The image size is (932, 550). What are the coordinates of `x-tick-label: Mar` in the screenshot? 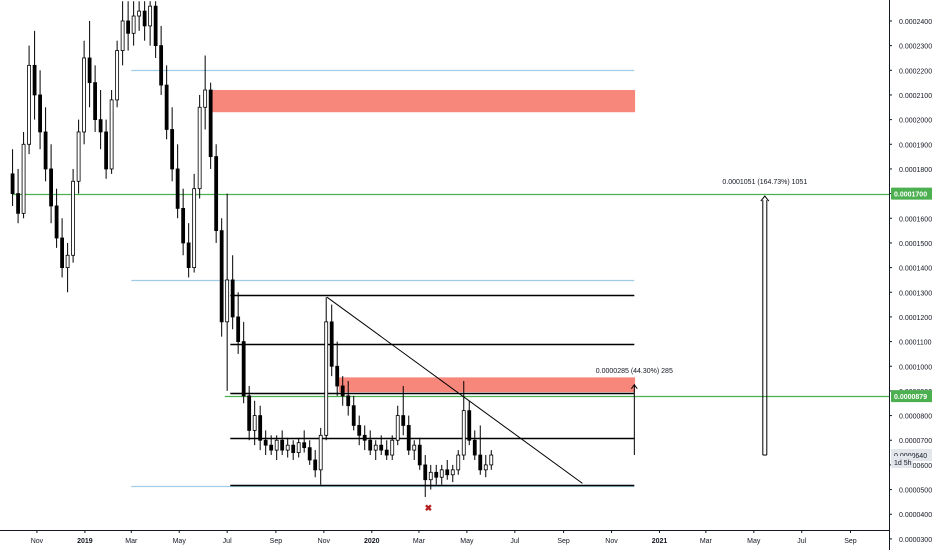 It's located at (419, 541).